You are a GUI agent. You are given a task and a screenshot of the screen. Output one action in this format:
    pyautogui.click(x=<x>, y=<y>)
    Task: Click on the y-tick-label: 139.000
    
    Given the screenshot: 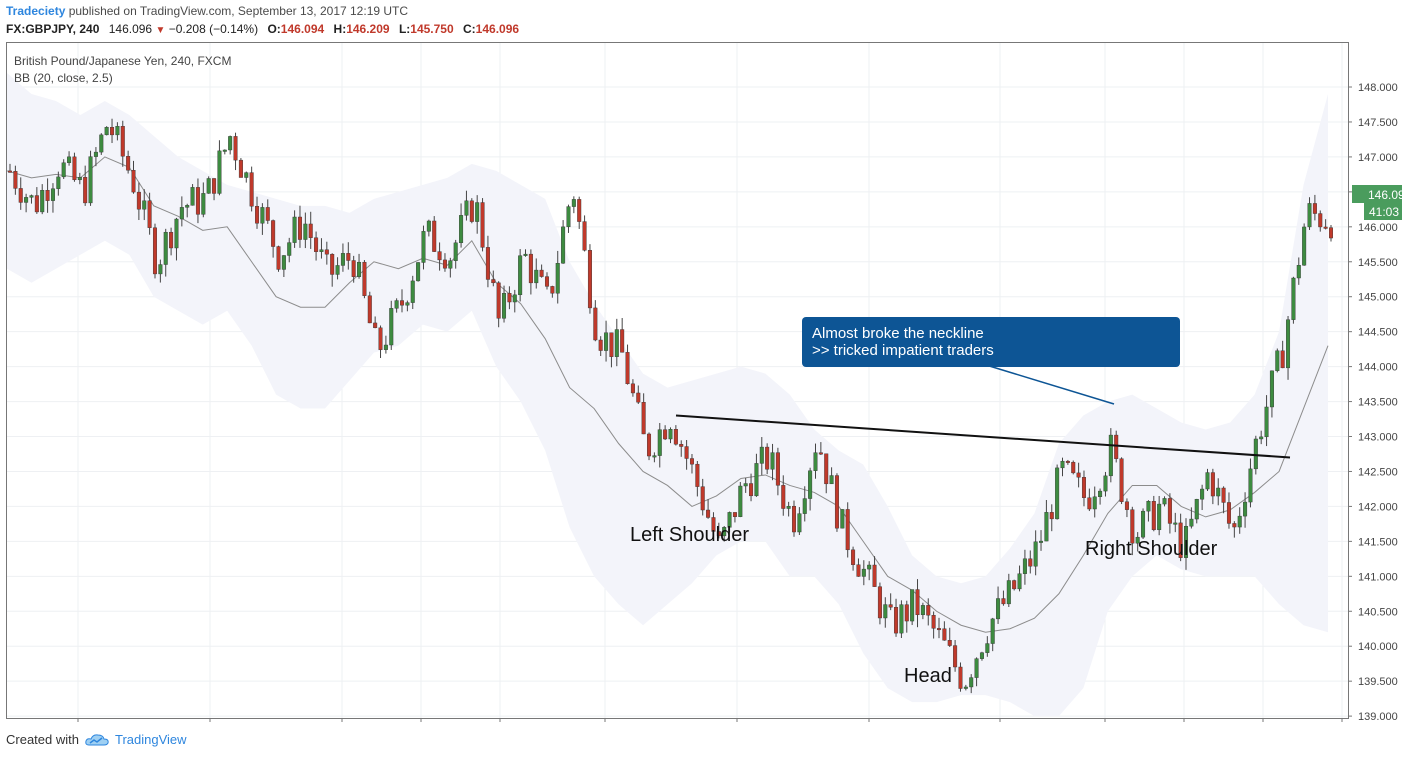 What is the action you would take?
    pyautogui.click(x=1378, y=717)
    